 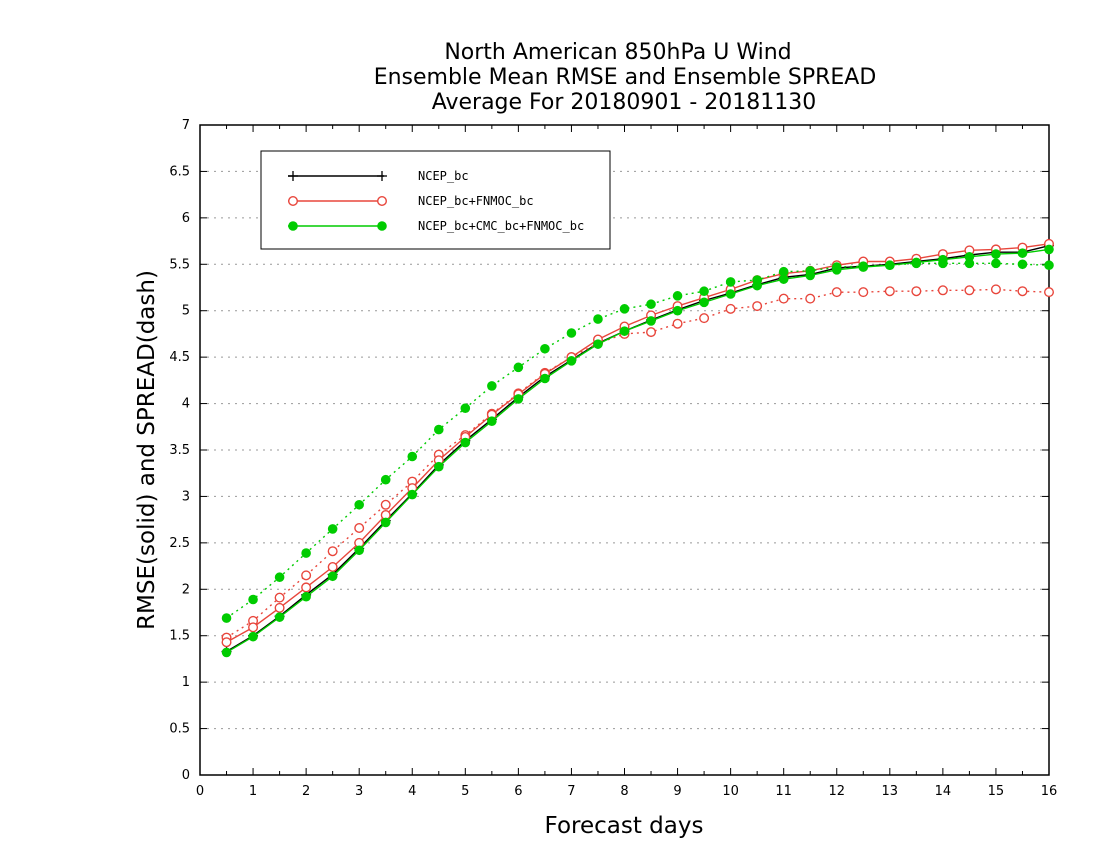 I want to click on y-tick-label-5: 2.5, so click(x=179, y=543).